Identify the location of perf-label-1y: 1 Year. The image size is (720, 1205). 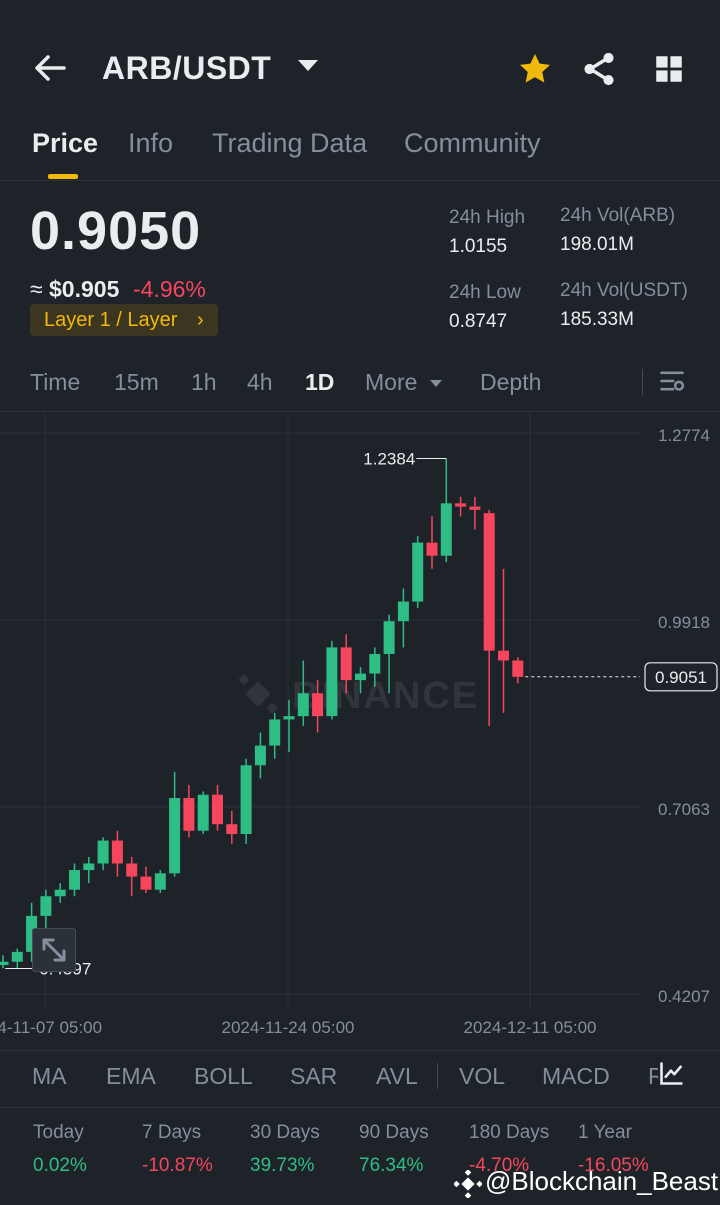
(605, 1132).